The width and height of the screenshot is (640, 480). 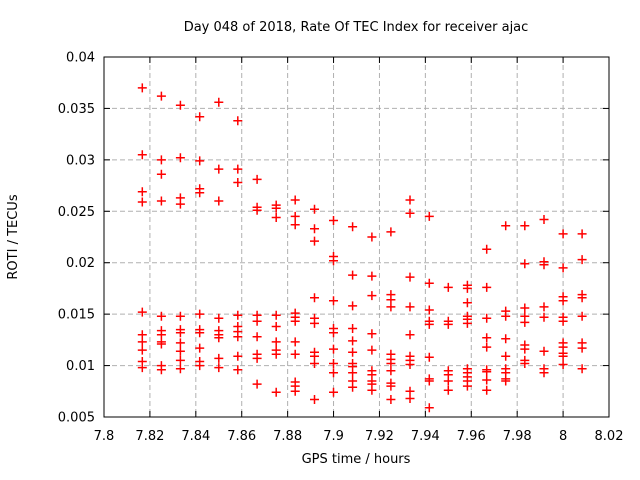 What do you see at coordinates (76, 418) in the screenshot?
I see `y-tick-label: 0.005` at bounding box center [76, 418].